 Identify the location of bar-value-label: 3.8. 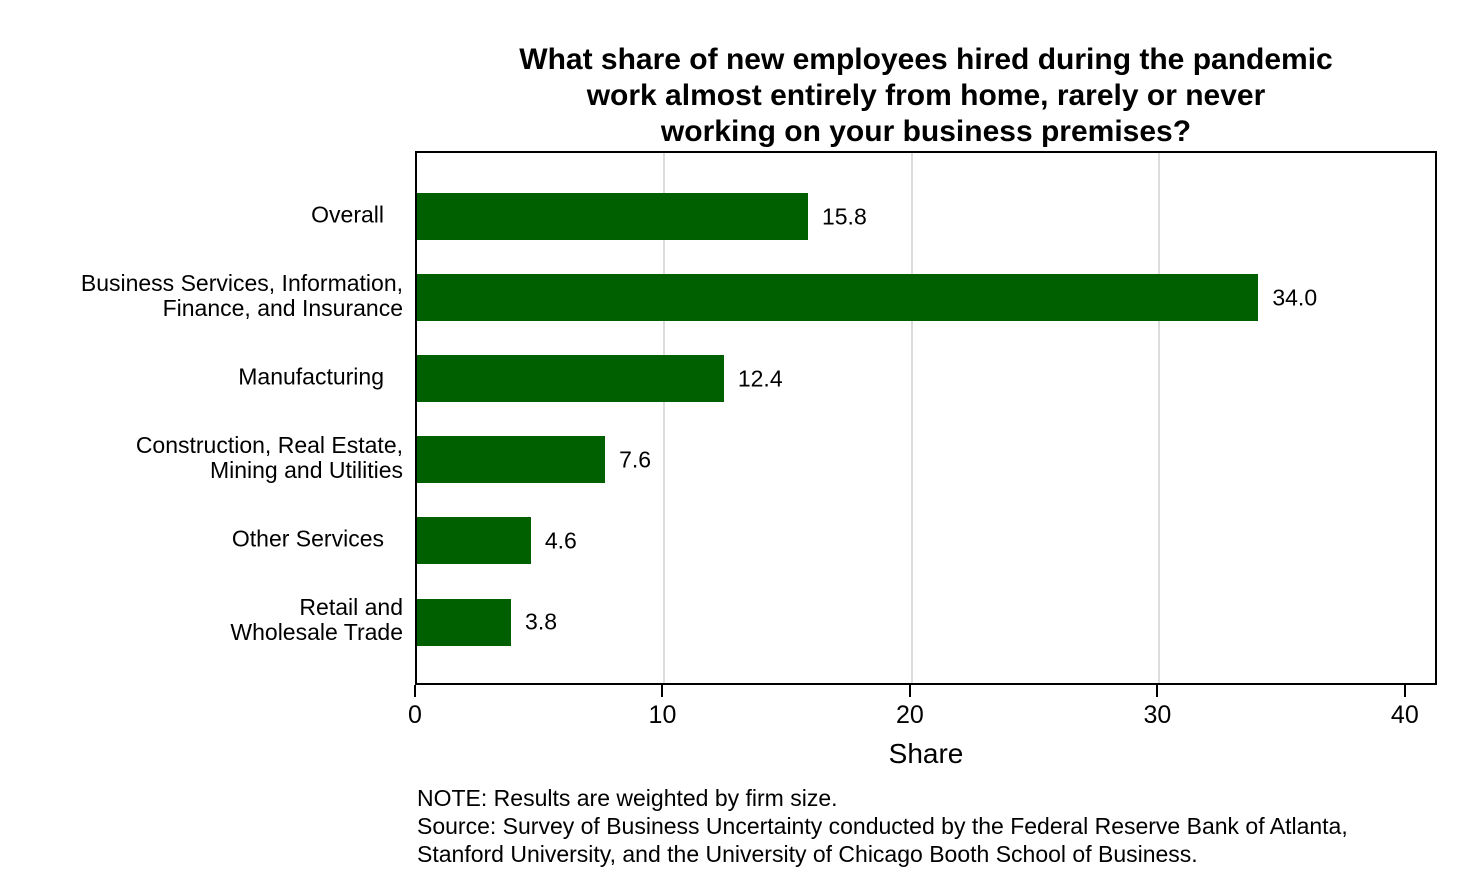
(541, 621).